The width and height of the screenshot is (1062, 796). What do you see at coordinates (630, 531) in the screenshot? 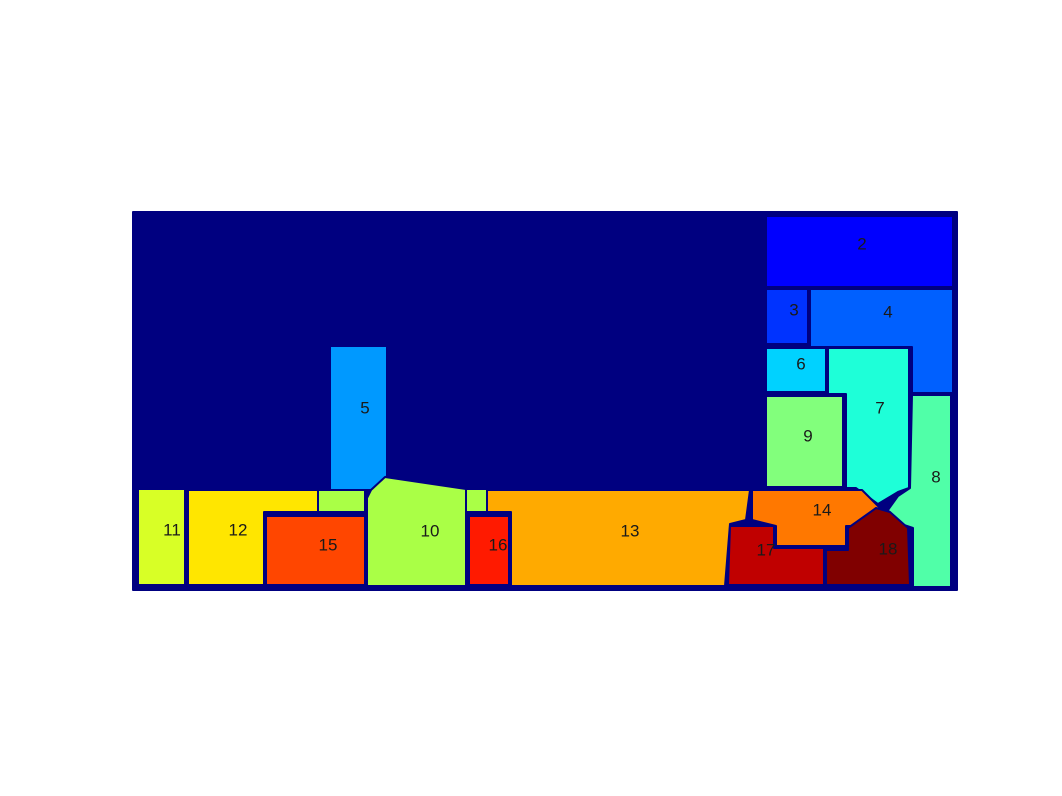
I see `region-label-13: 13` at bounding box center [630, 531].